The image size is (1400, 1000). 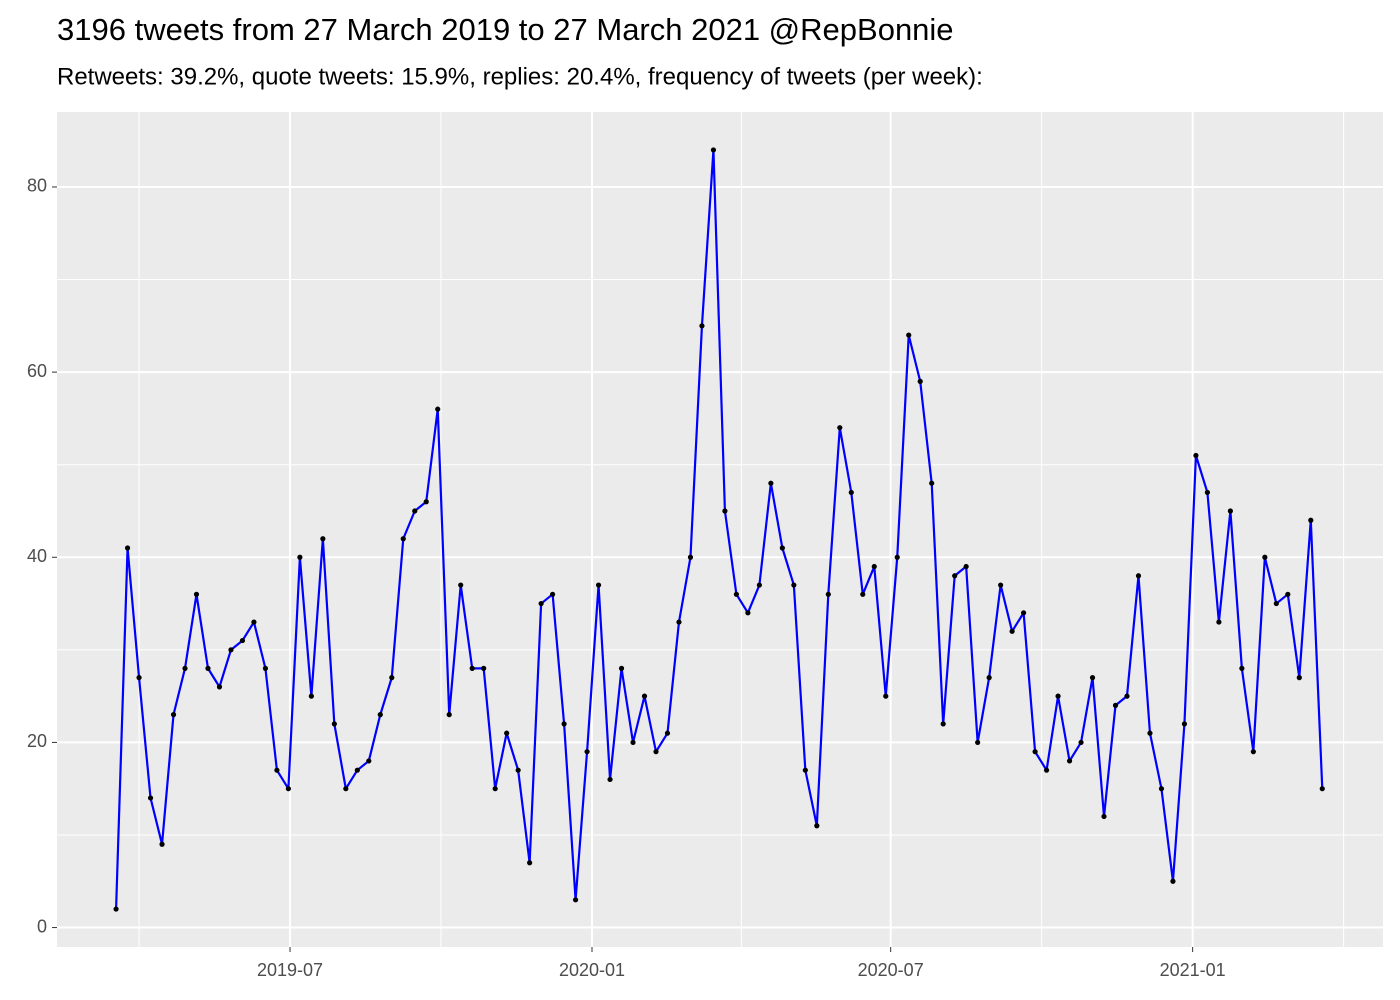 What do you see at coordinates (37, 741) in the screenshot?
I see `y-tick-label: 20` at bounding box center [37, 741].